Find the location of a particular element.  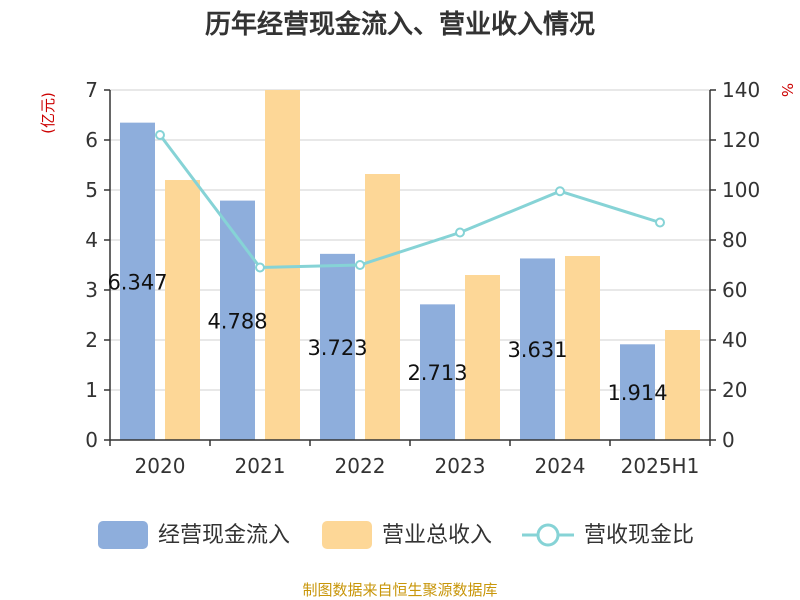

bar-value-label: 4.788 is located at coordinates (237, 321).